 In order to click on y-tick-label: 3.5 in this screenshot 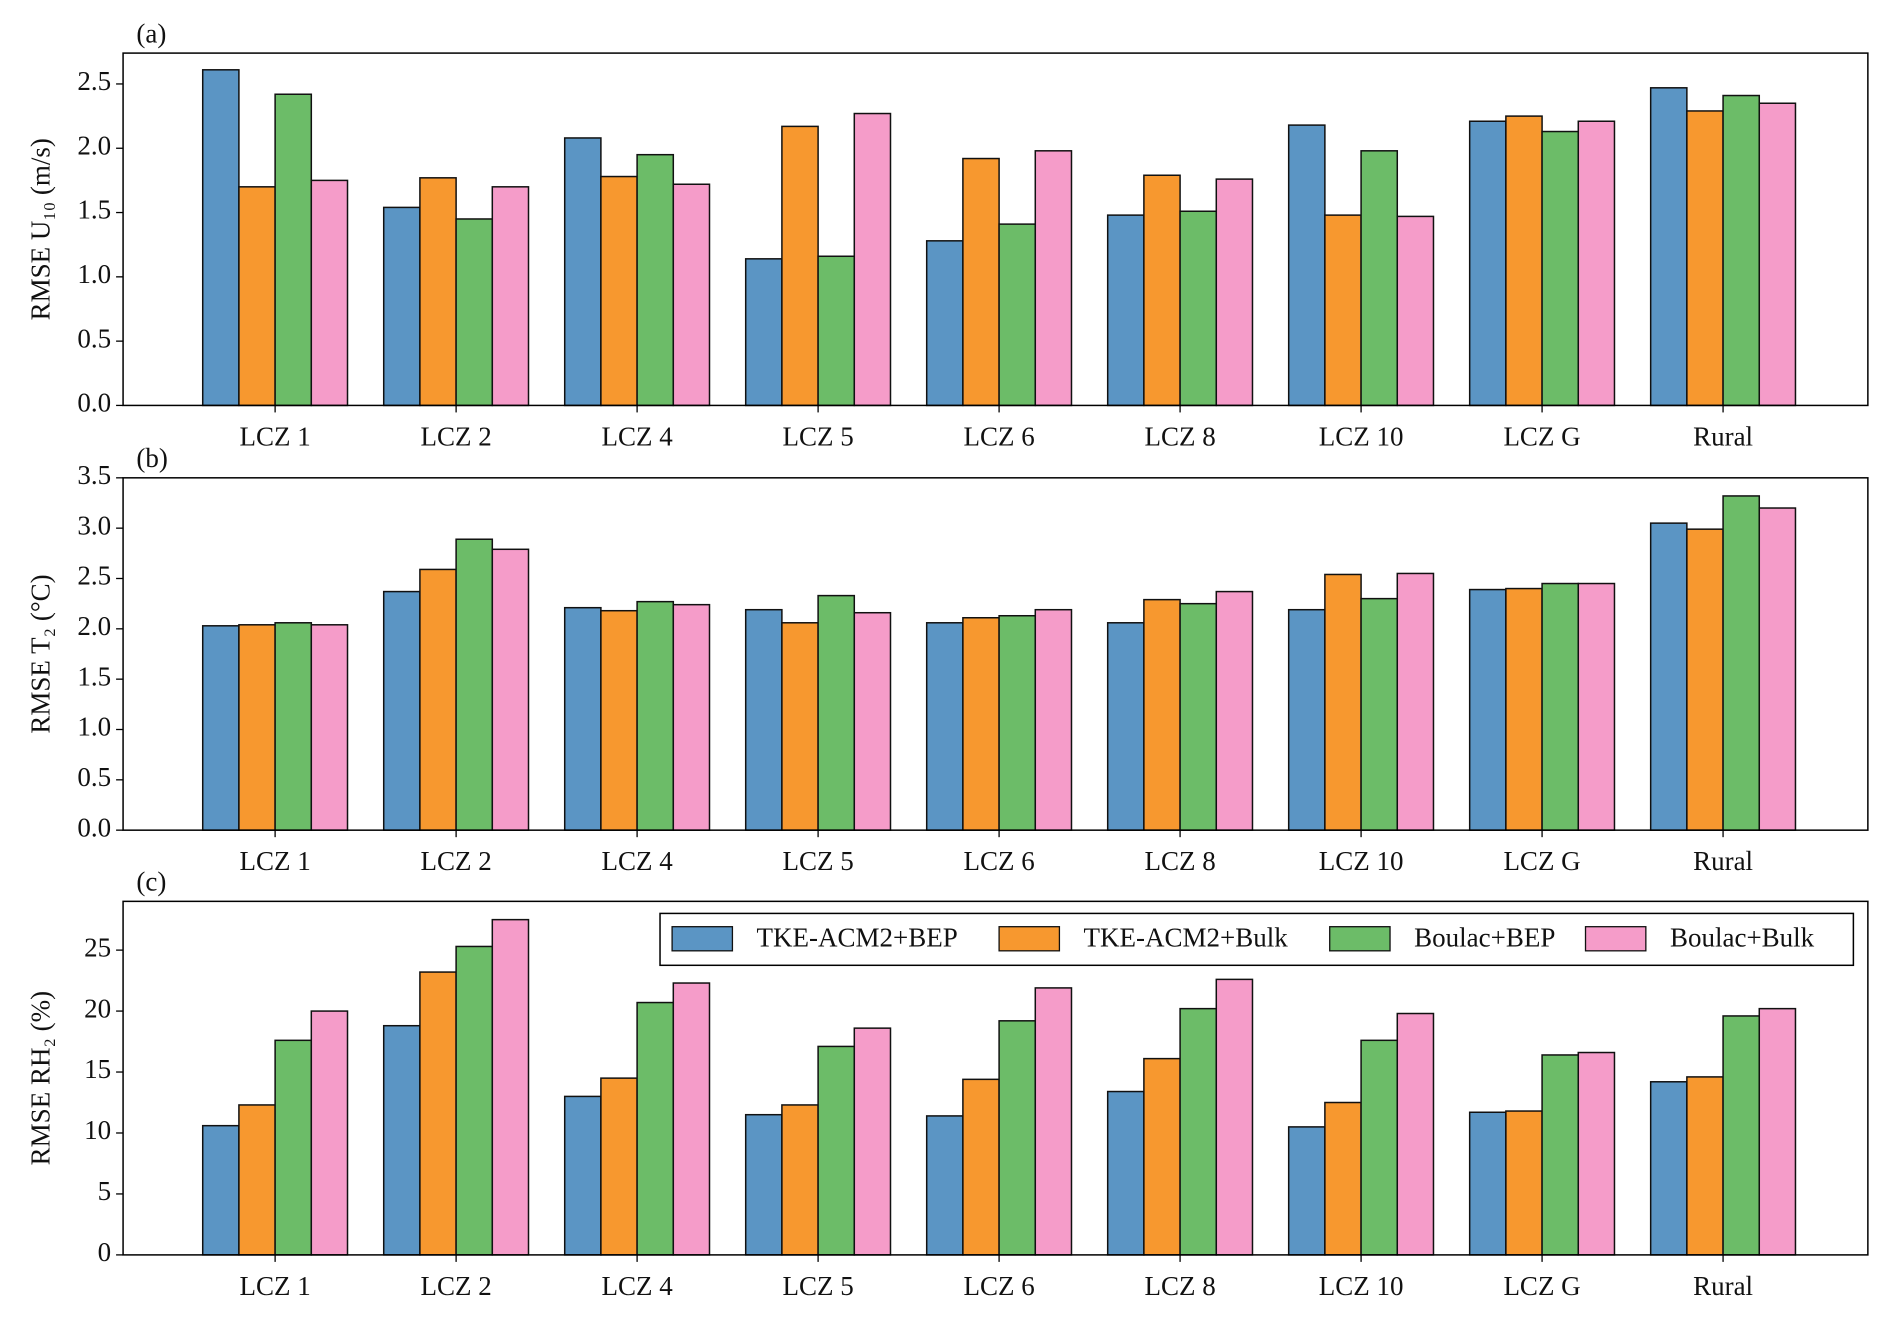, I will do `click(94, 475)`.